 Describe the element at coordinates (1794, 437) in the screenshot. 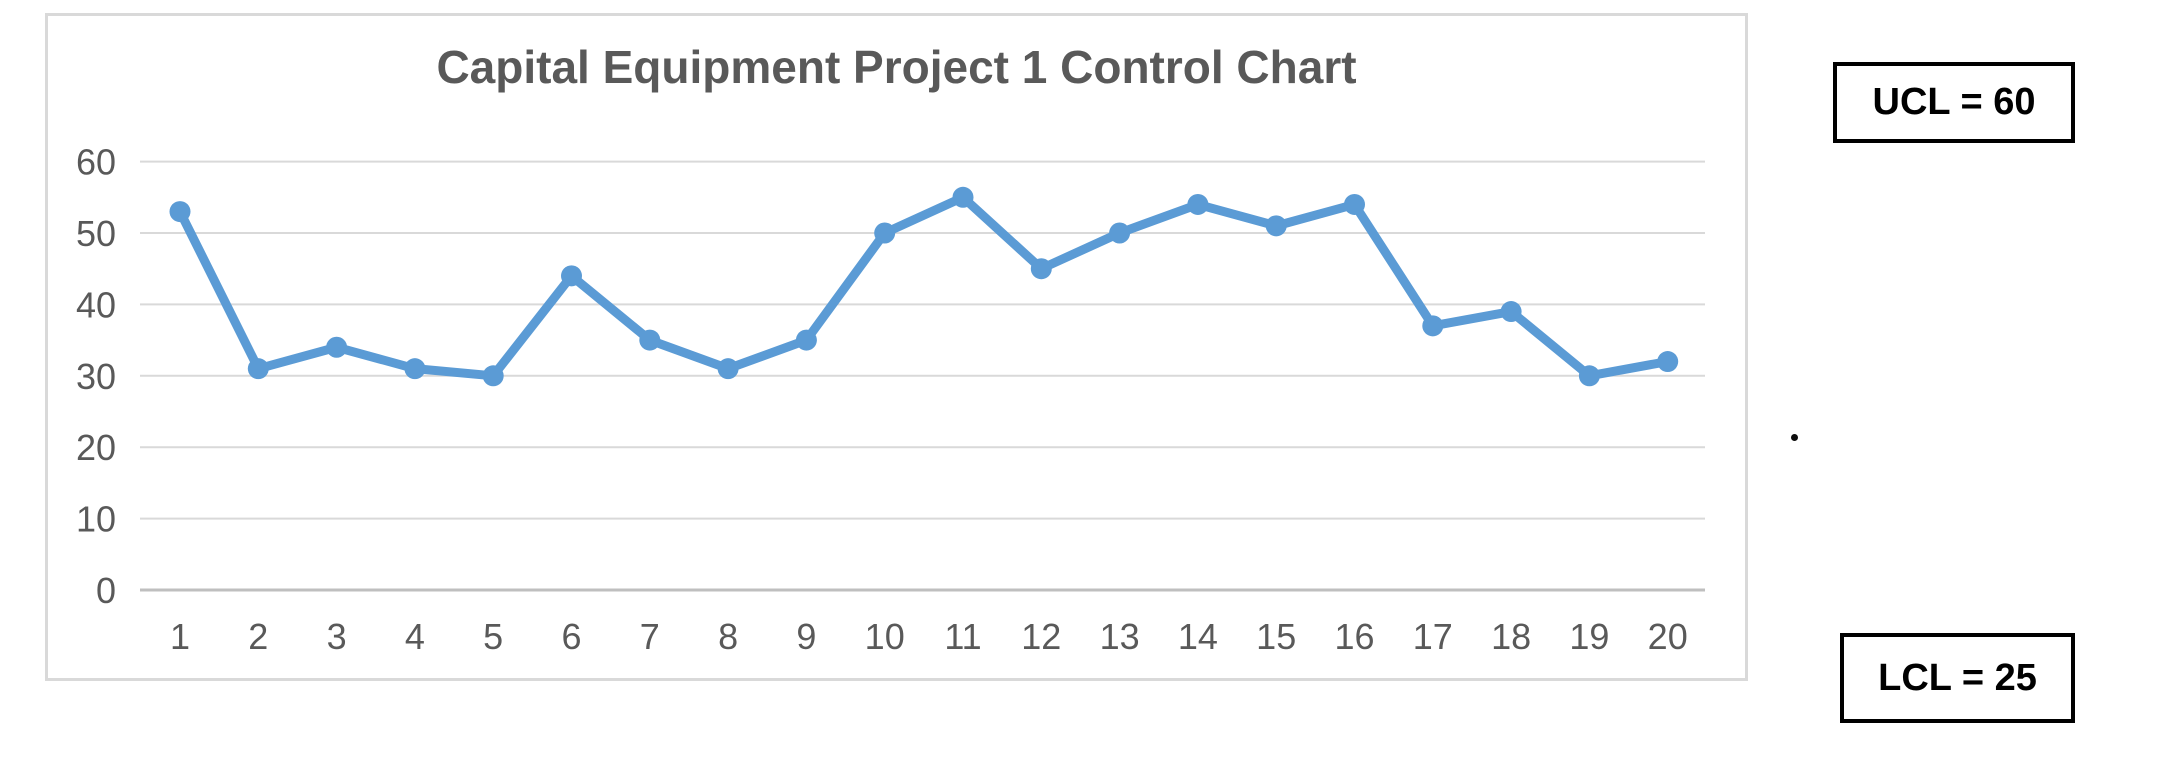

I see `dot-artifact-icon` at that location.